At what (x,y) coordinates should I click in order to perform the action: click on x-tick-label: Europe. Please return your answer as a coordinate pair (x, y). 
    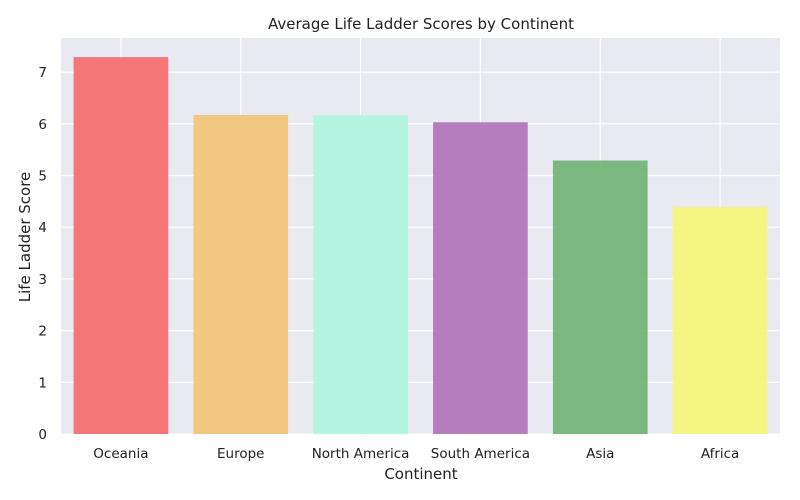
    Looking at the image, I should click on (240, 454).